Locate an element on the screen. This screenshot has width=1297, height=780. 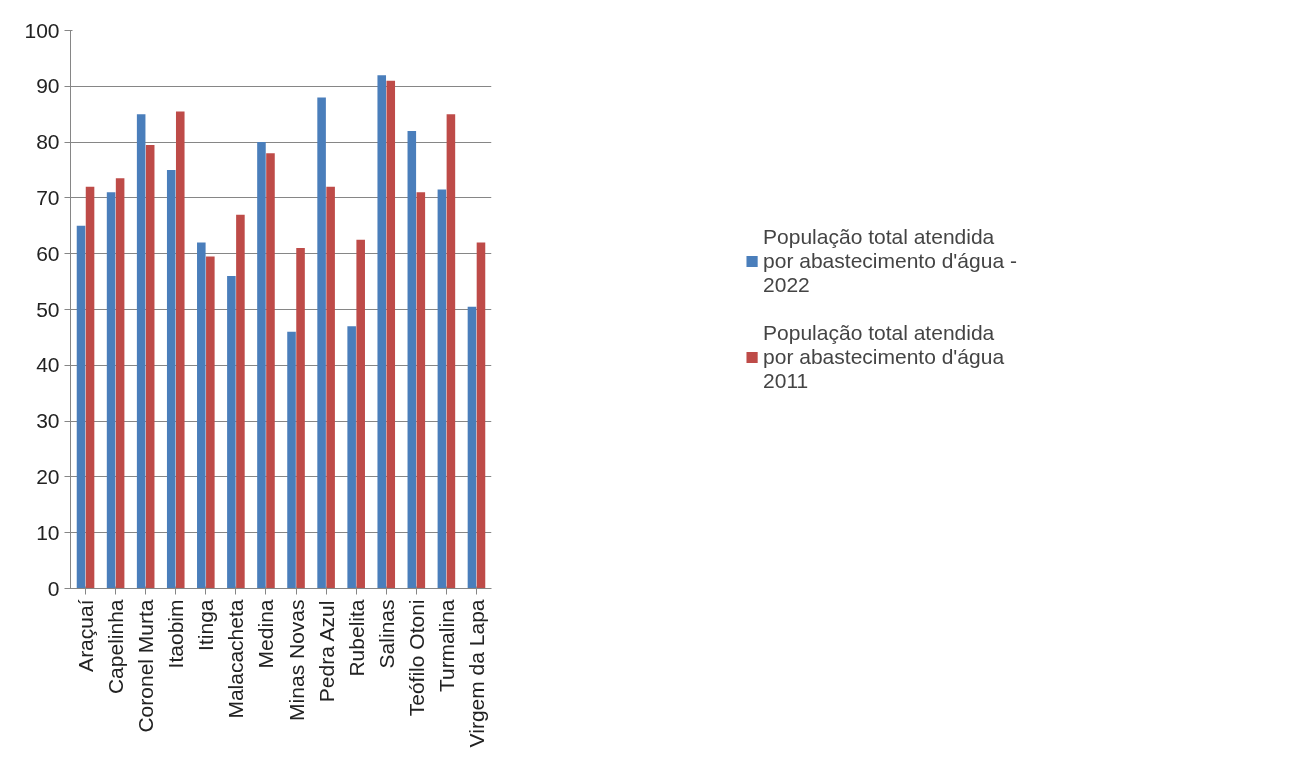
y-tick-label: 20 is located at coordinates (48, 476).